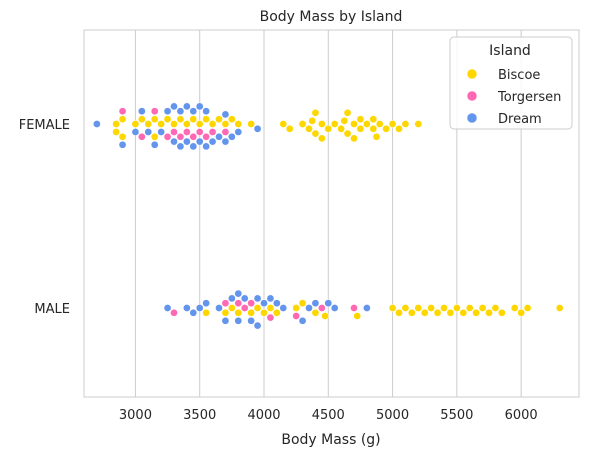 The width and height of the screenshot is (589, 457). Describe the element at coordinates (52, 309) in the screenshot. I see `y-tick-label: MALE` at that location.